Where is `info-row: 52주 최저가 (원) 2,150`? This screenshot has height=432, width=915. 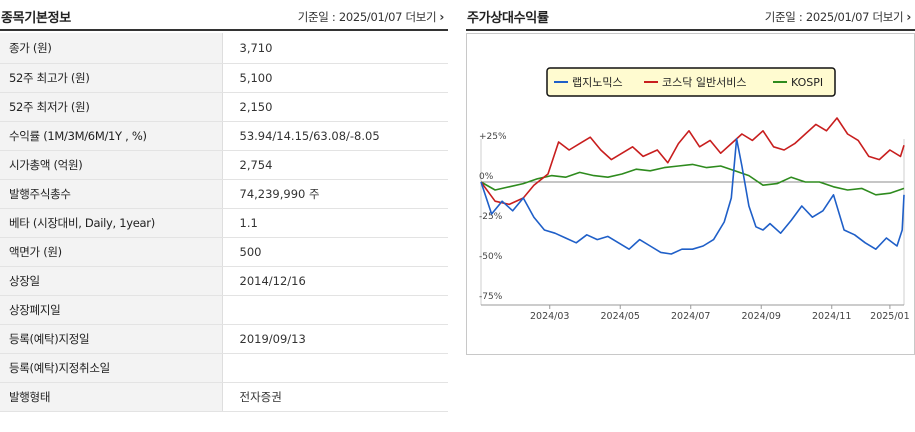
info-row: 52주 최저가 (원) 2,150 is located at coordinates (224, 107).